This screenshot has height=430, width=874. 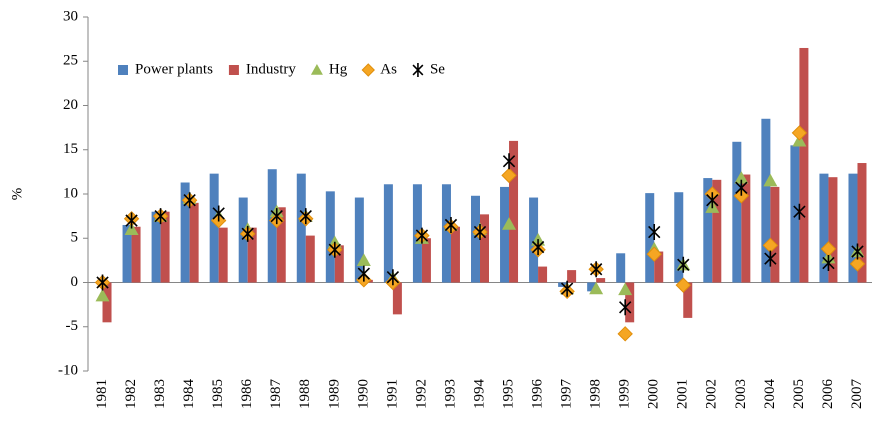 I want to click on x-tick-label: 1991, so click(x=392, y=394).